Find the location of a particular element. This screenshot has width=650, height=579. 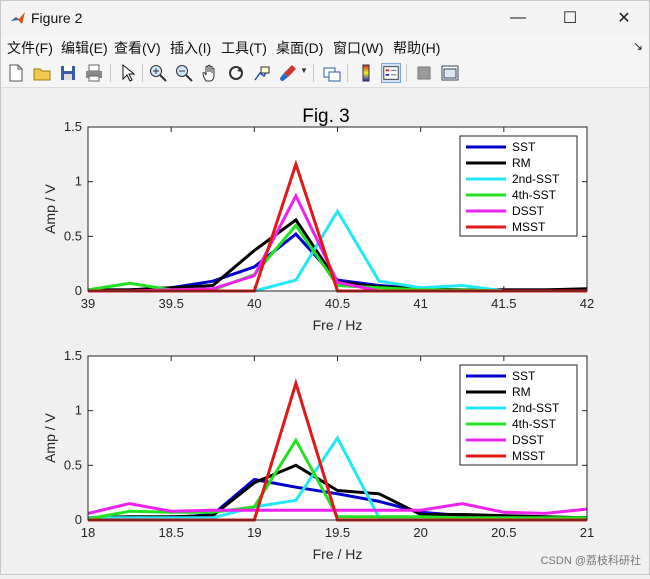

brush-icon is located at coordinates (288, 73).